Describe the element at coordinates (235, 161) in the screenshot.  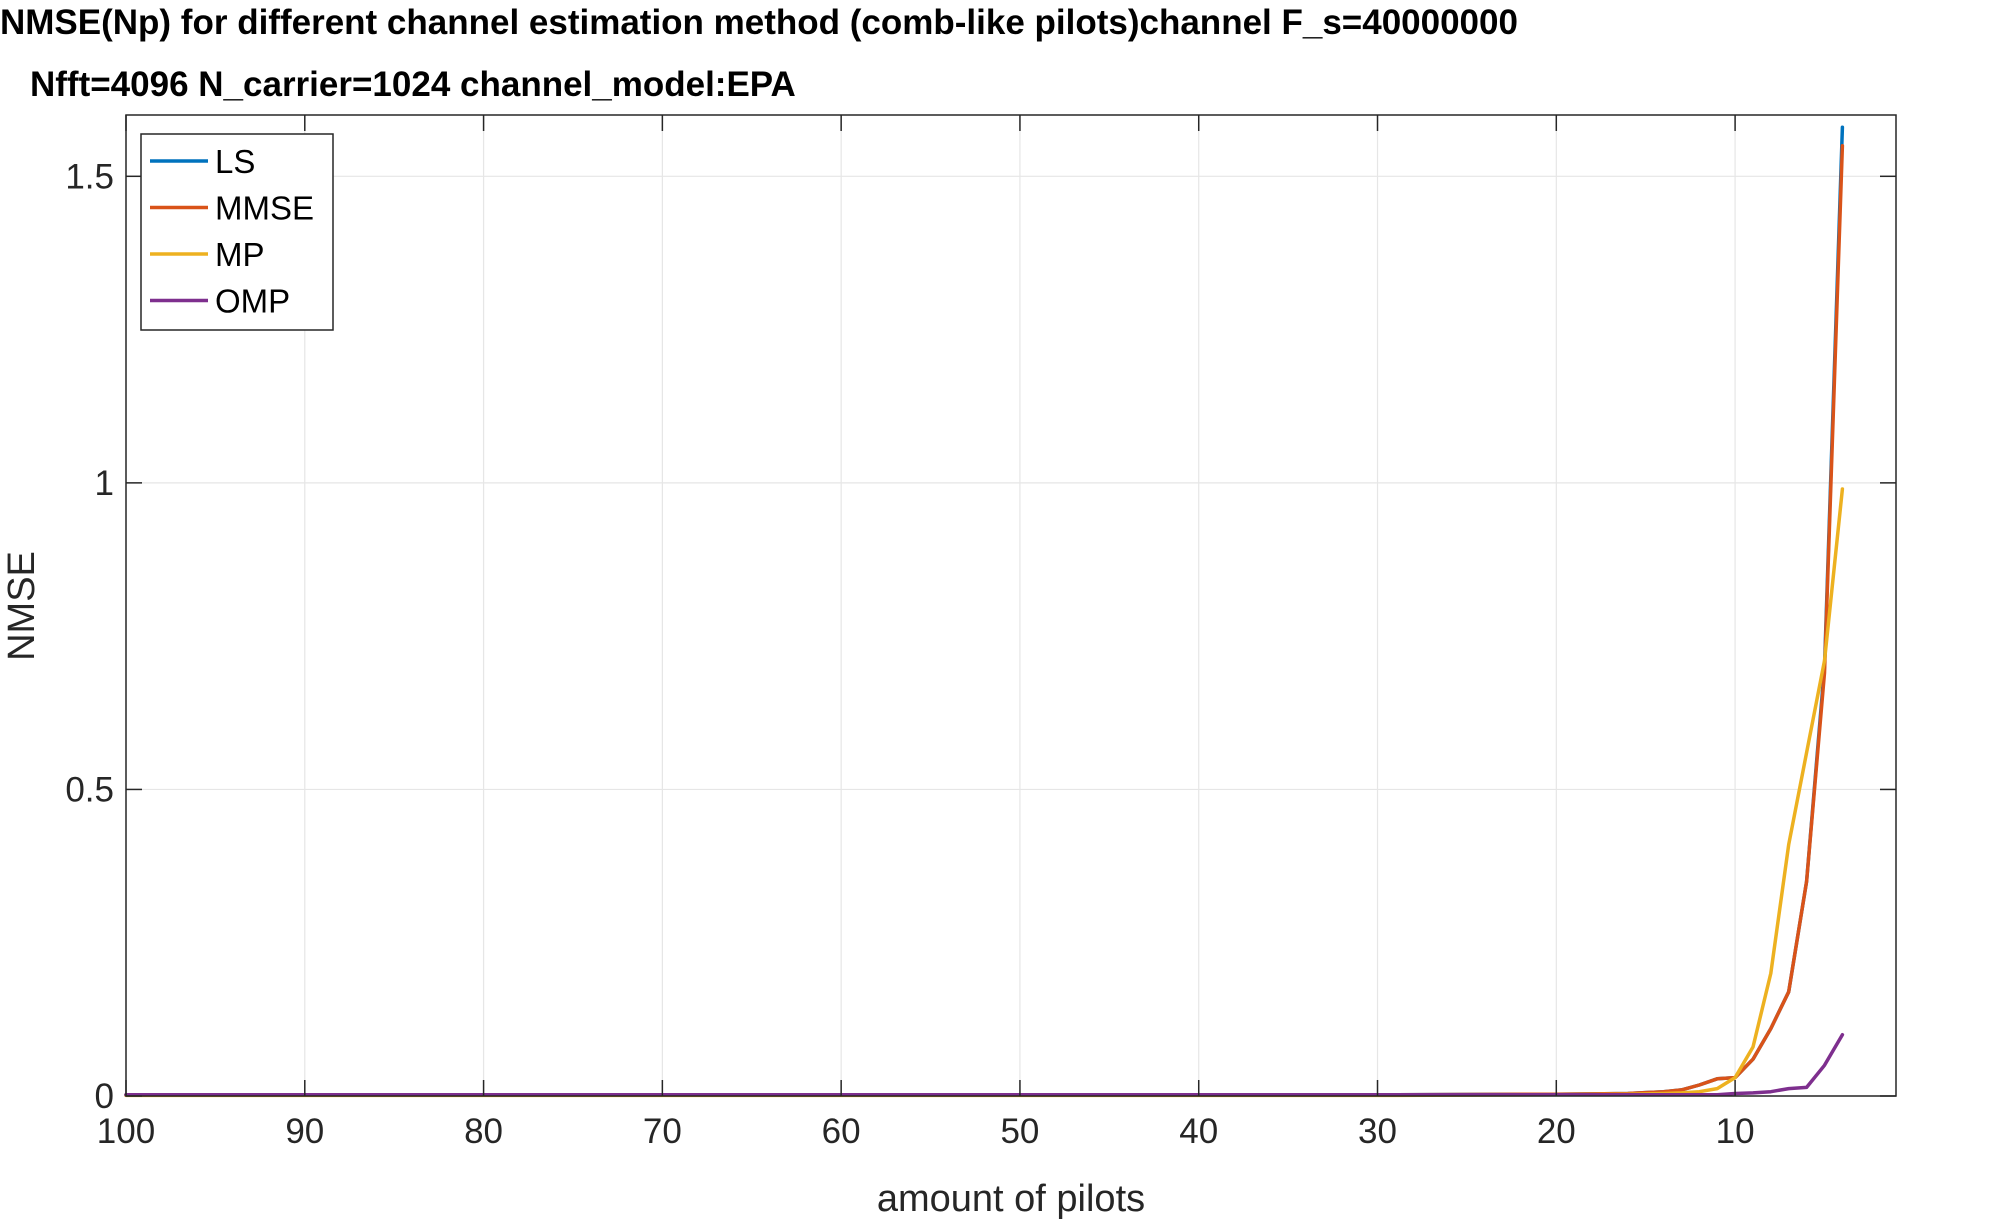
I see `legend-label-ls: LS` at that location.